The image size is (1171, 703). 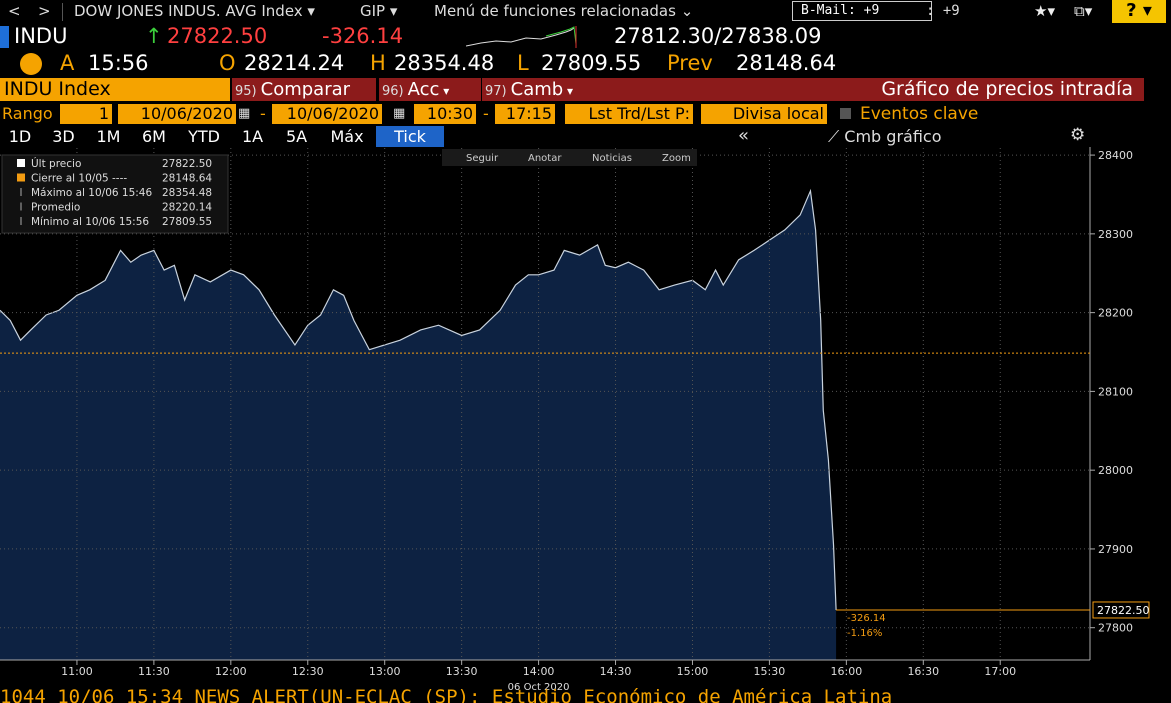 What do you see at coordinates (20, 136) in the screenshot?
I see `period-tab: 1D` at bounding box center [20, 136].